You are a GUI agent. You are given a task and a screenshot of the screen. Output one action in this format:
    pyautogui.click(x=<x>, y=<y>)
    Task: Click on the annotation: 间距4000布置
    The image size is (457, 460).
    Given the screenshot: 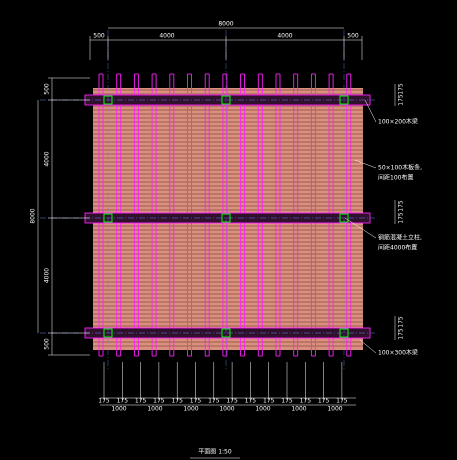 What is the action you would take?
    pyautogui.click(x=397, y=248)
    